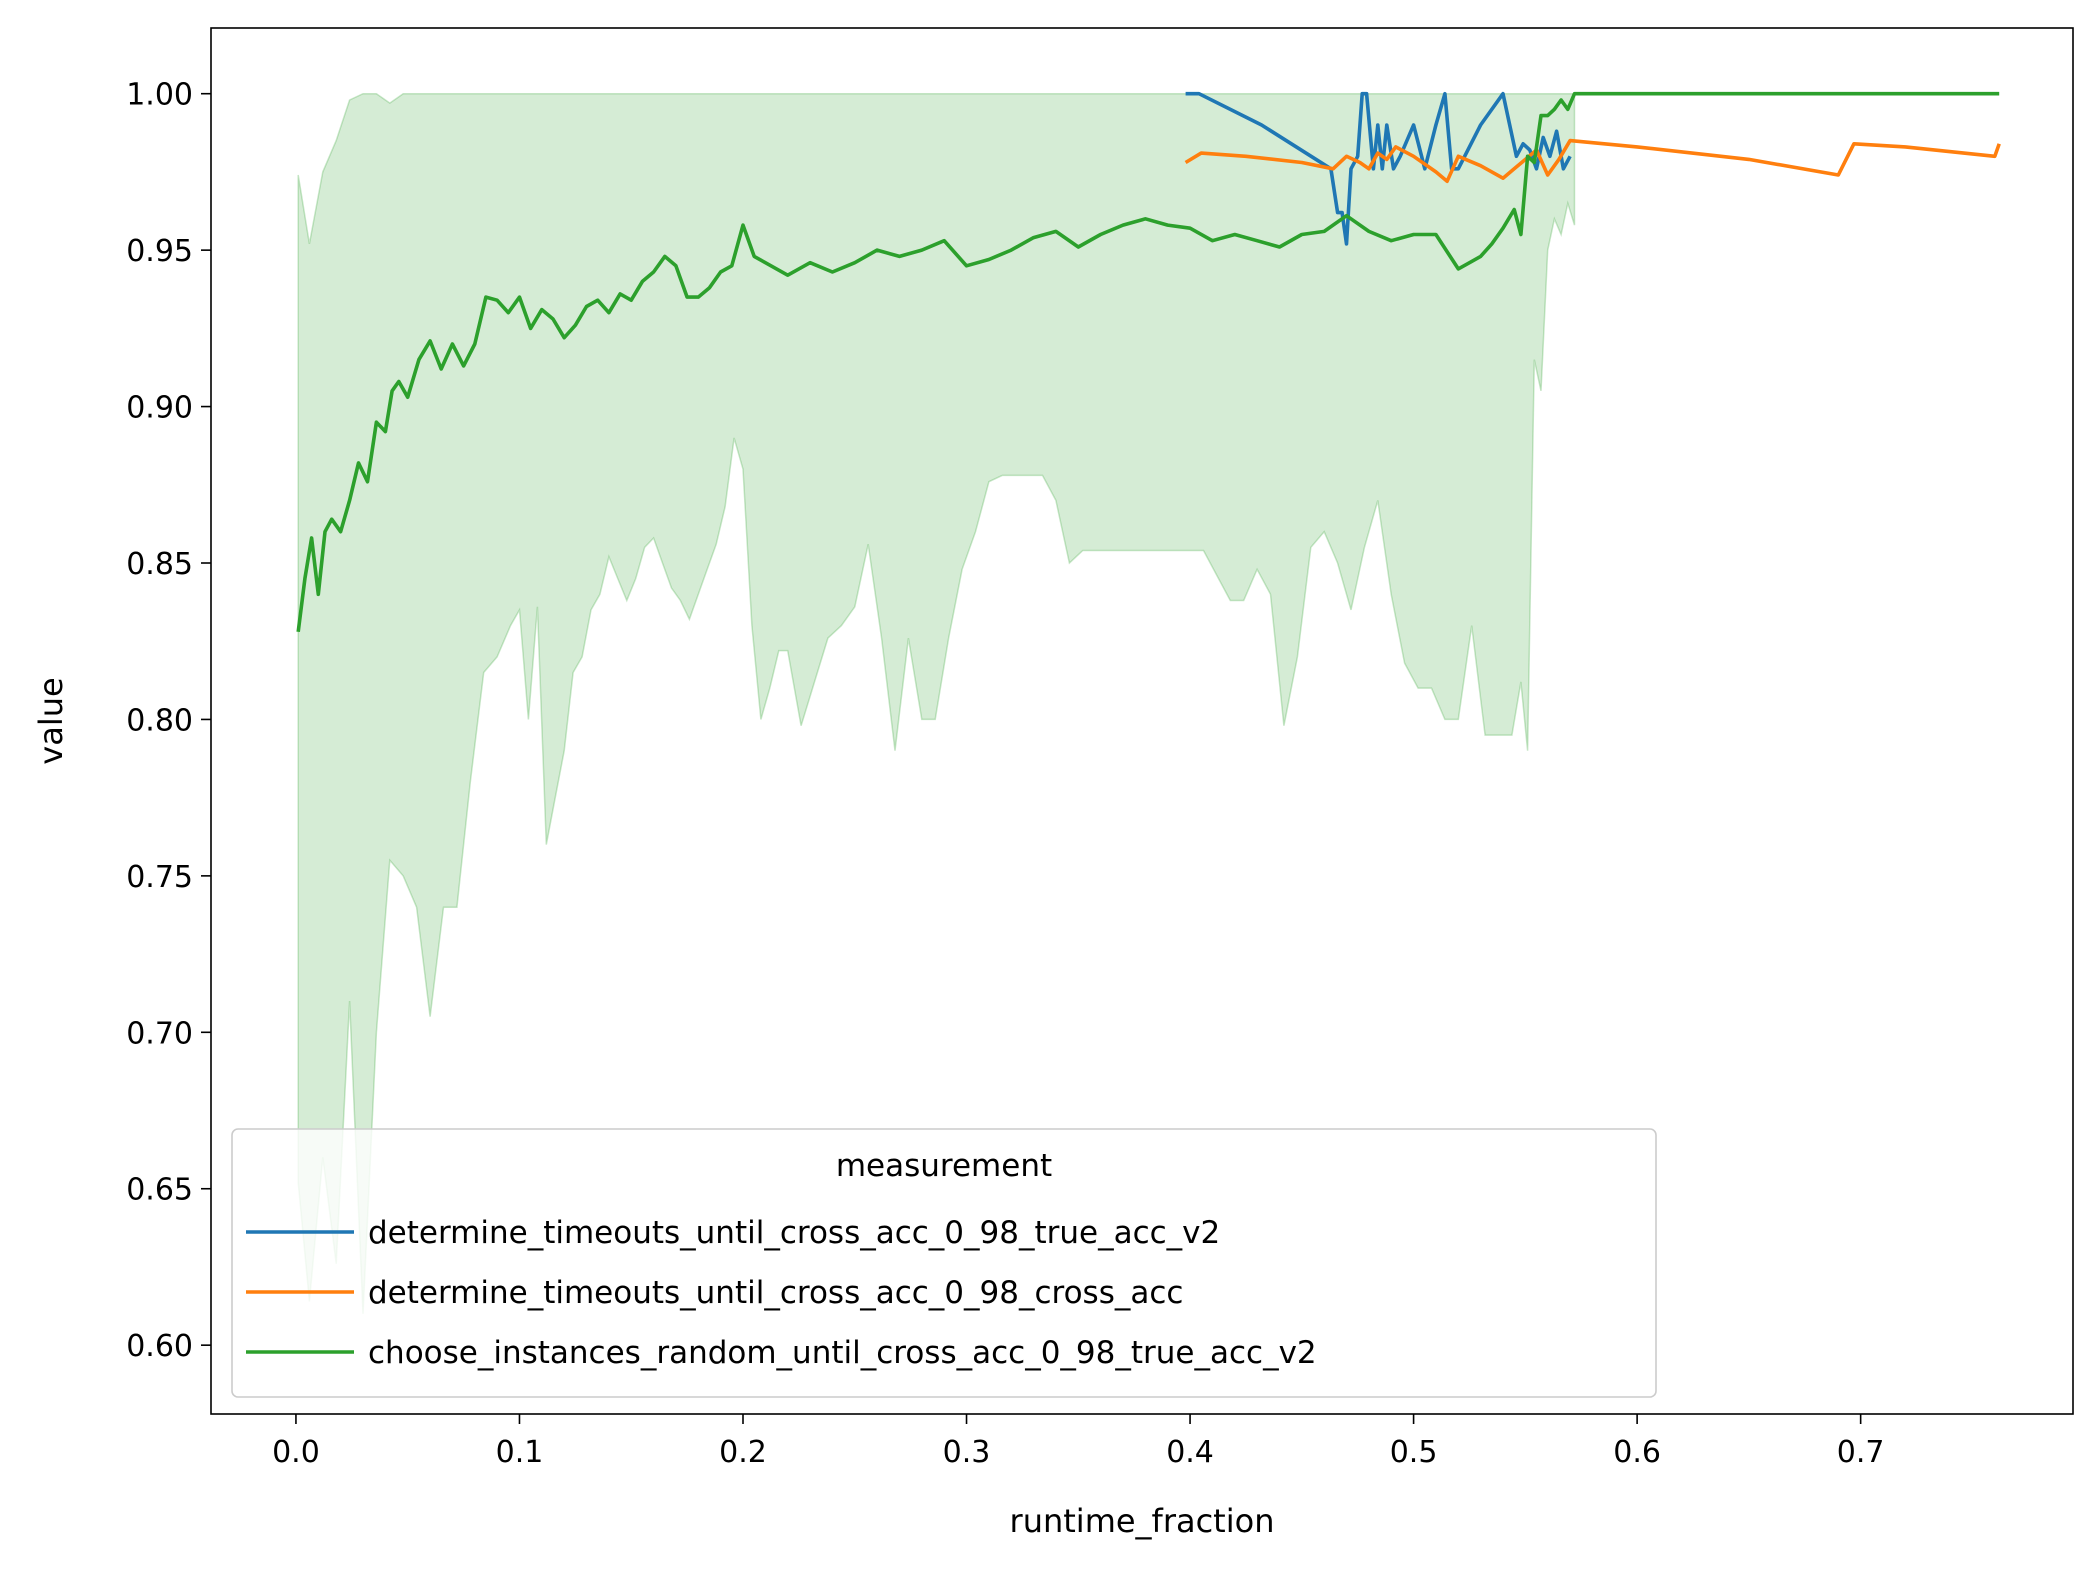 This screenshot has width=2100, height=1576. I want to click on y-tick-label: 1.00, so click(159, 95).